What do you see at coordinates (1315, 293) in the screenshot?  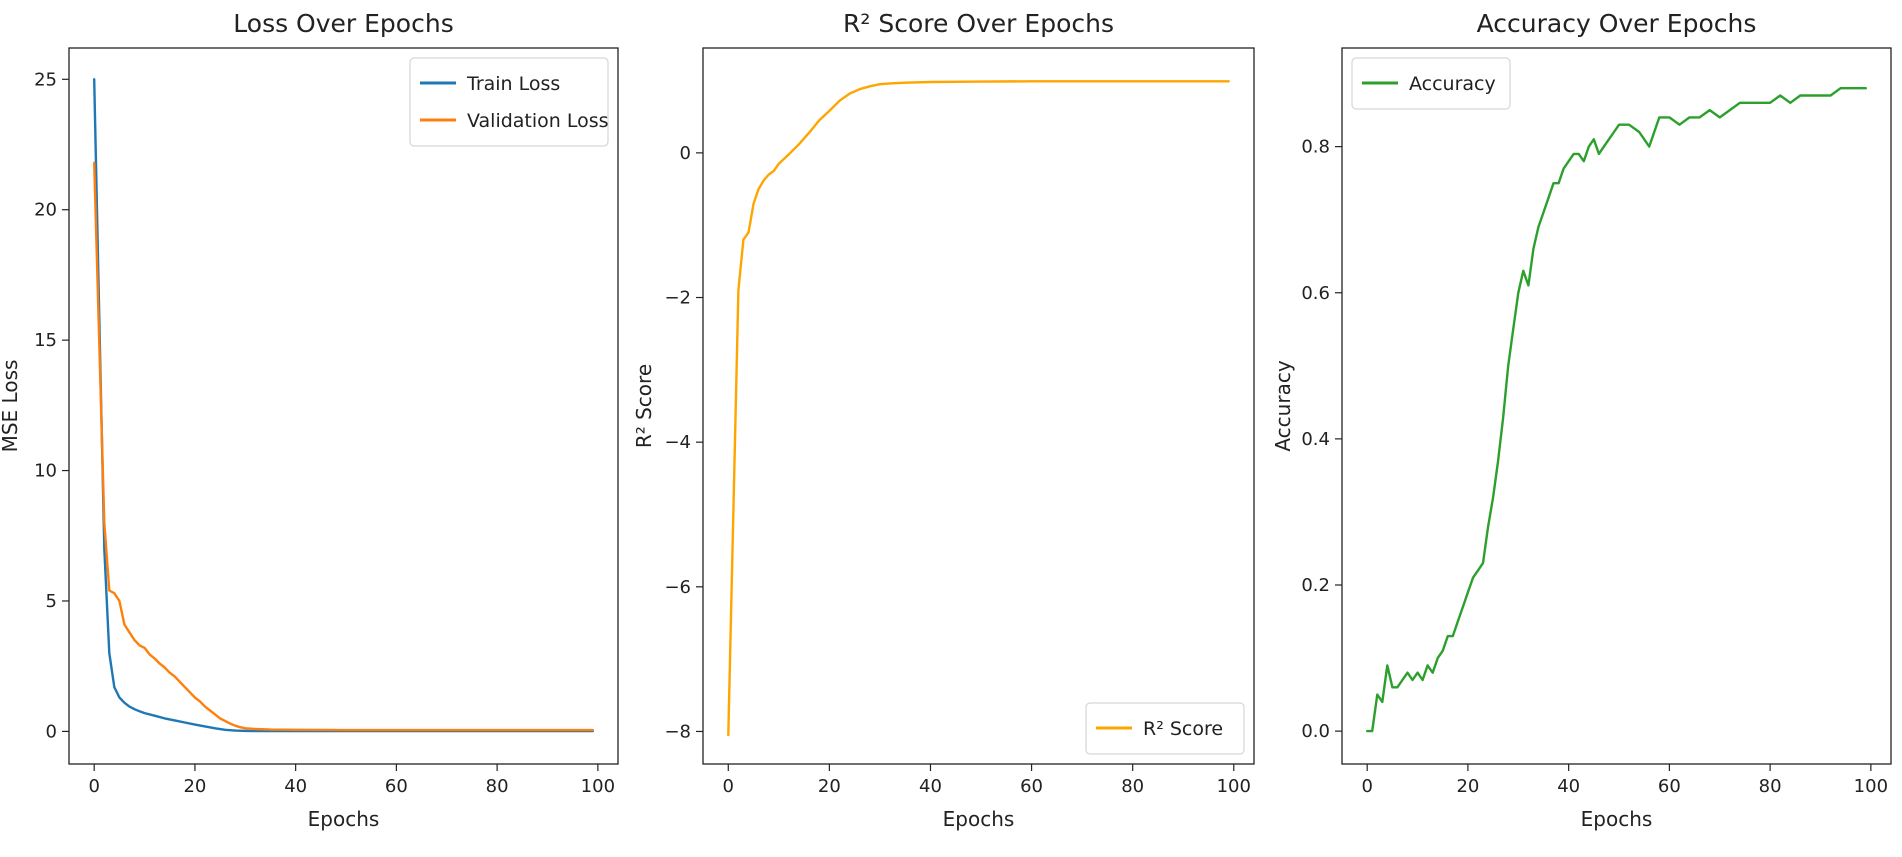 I see `y-tick-label: 0.6` at bounding box center [1315, 293].